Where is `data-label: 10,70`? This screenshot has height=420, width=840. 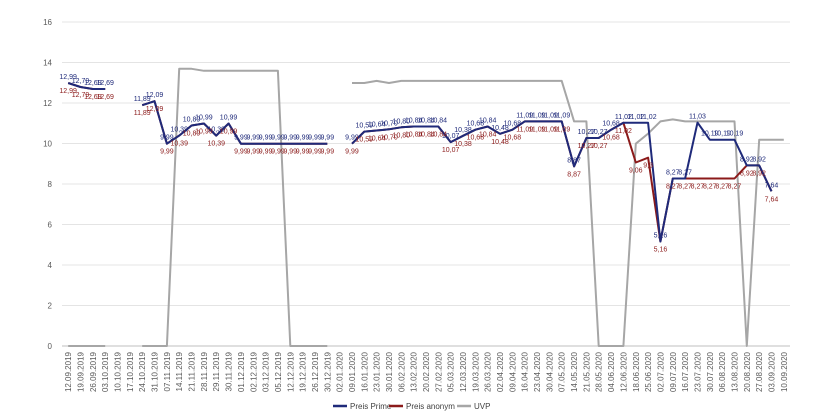
data-label: 10,70 is located at coordinates (389, 123).